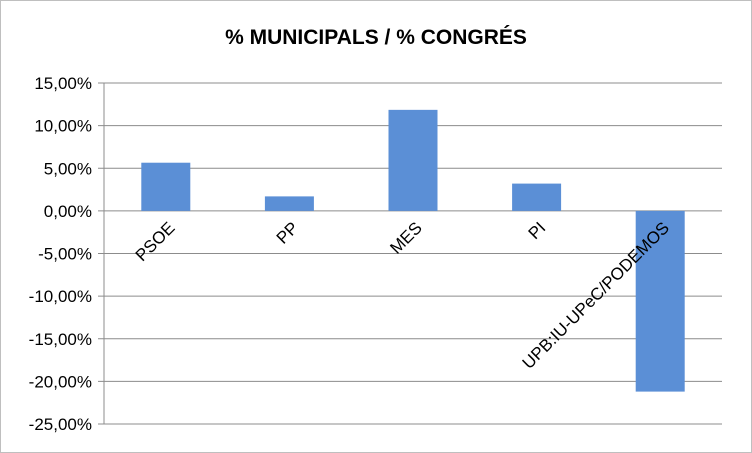 The height and width of the screenshot is (453, 752). What do you see at coordinates (68, 168) in the screenshot?
I see `y-tick-label: 5,00%` at bounding box center [68, 168].